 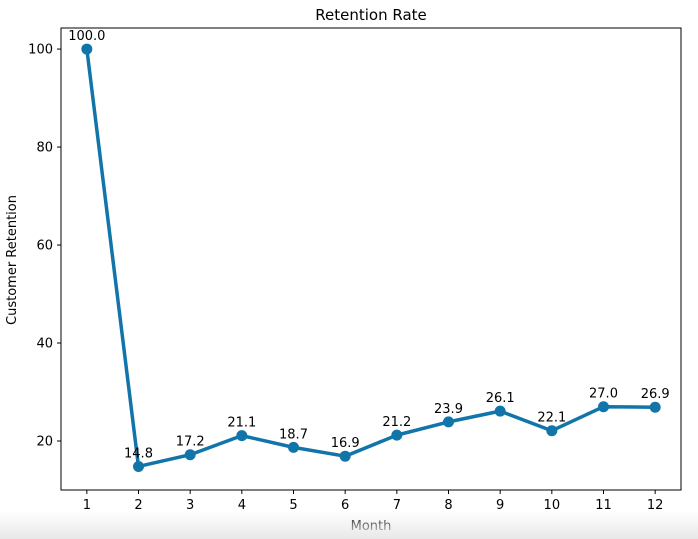 What do you see at coordinates (603, 394) in the screenshot?
I see `data-label: 27.0` at bounding box center [603, 394].